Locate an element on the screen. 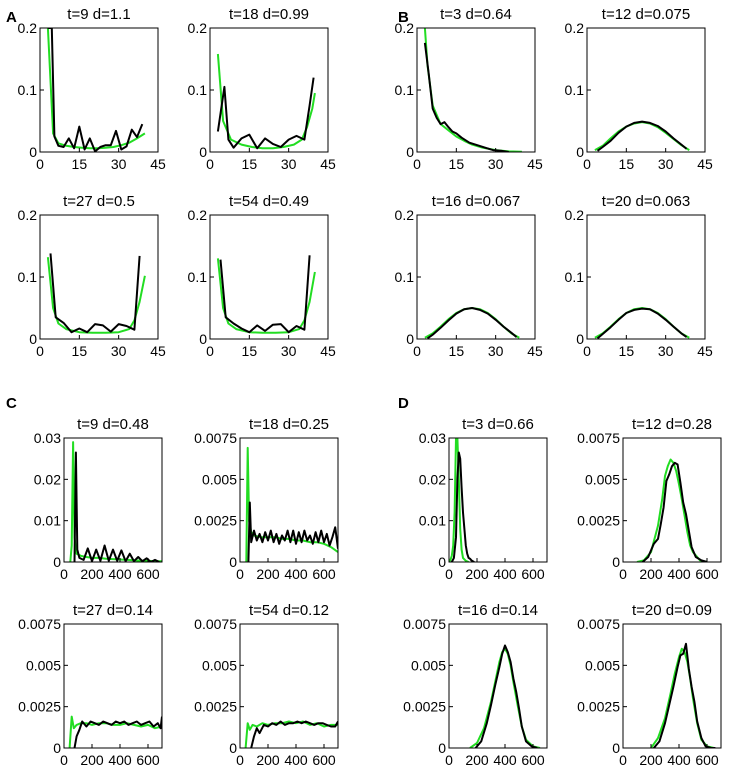 The height and width of the screenshot is (772, 742). panel-label-C: C is located at coordinates (11, 403).